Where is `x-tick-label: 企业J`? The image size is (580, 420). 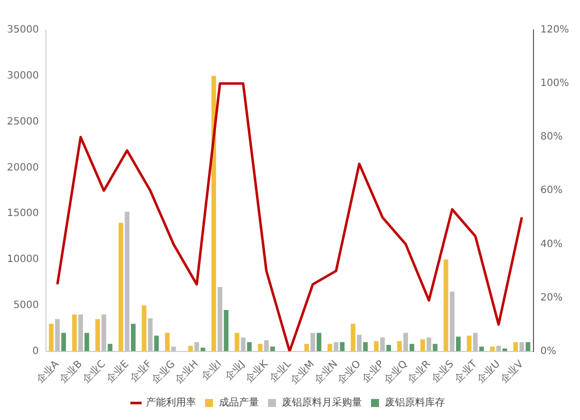
x-tick-label: 企业J is located at coordinates (235, 370).